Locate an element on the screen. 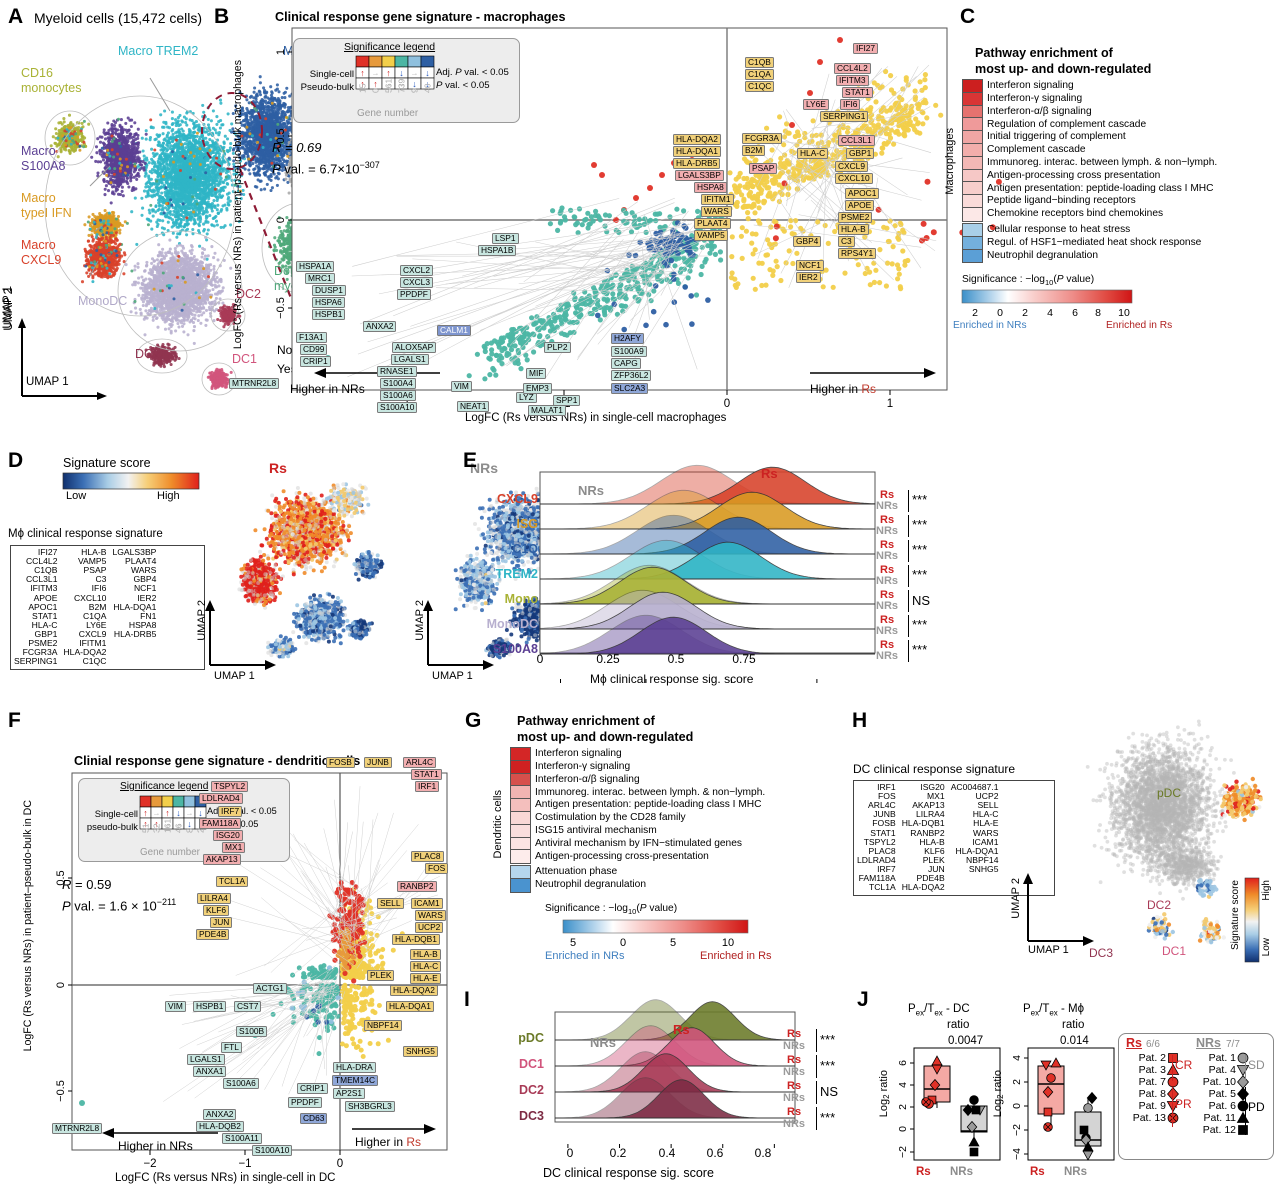  panel-d-umap-rs is located at coordinates (320, 580).